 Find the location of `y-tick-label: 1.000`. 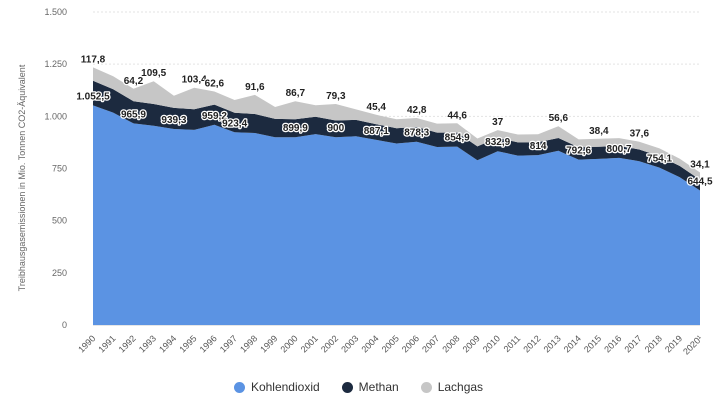

y-tick-label: 1.000 is located at coordinates (55, 116).